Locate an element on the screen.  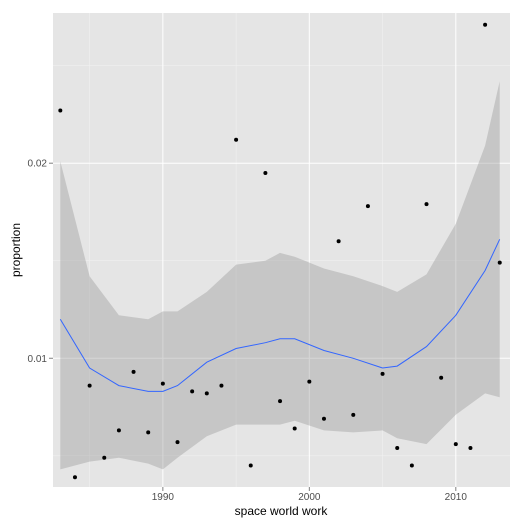
x-tick-label: 1990 is located at coordinates (163, 497).